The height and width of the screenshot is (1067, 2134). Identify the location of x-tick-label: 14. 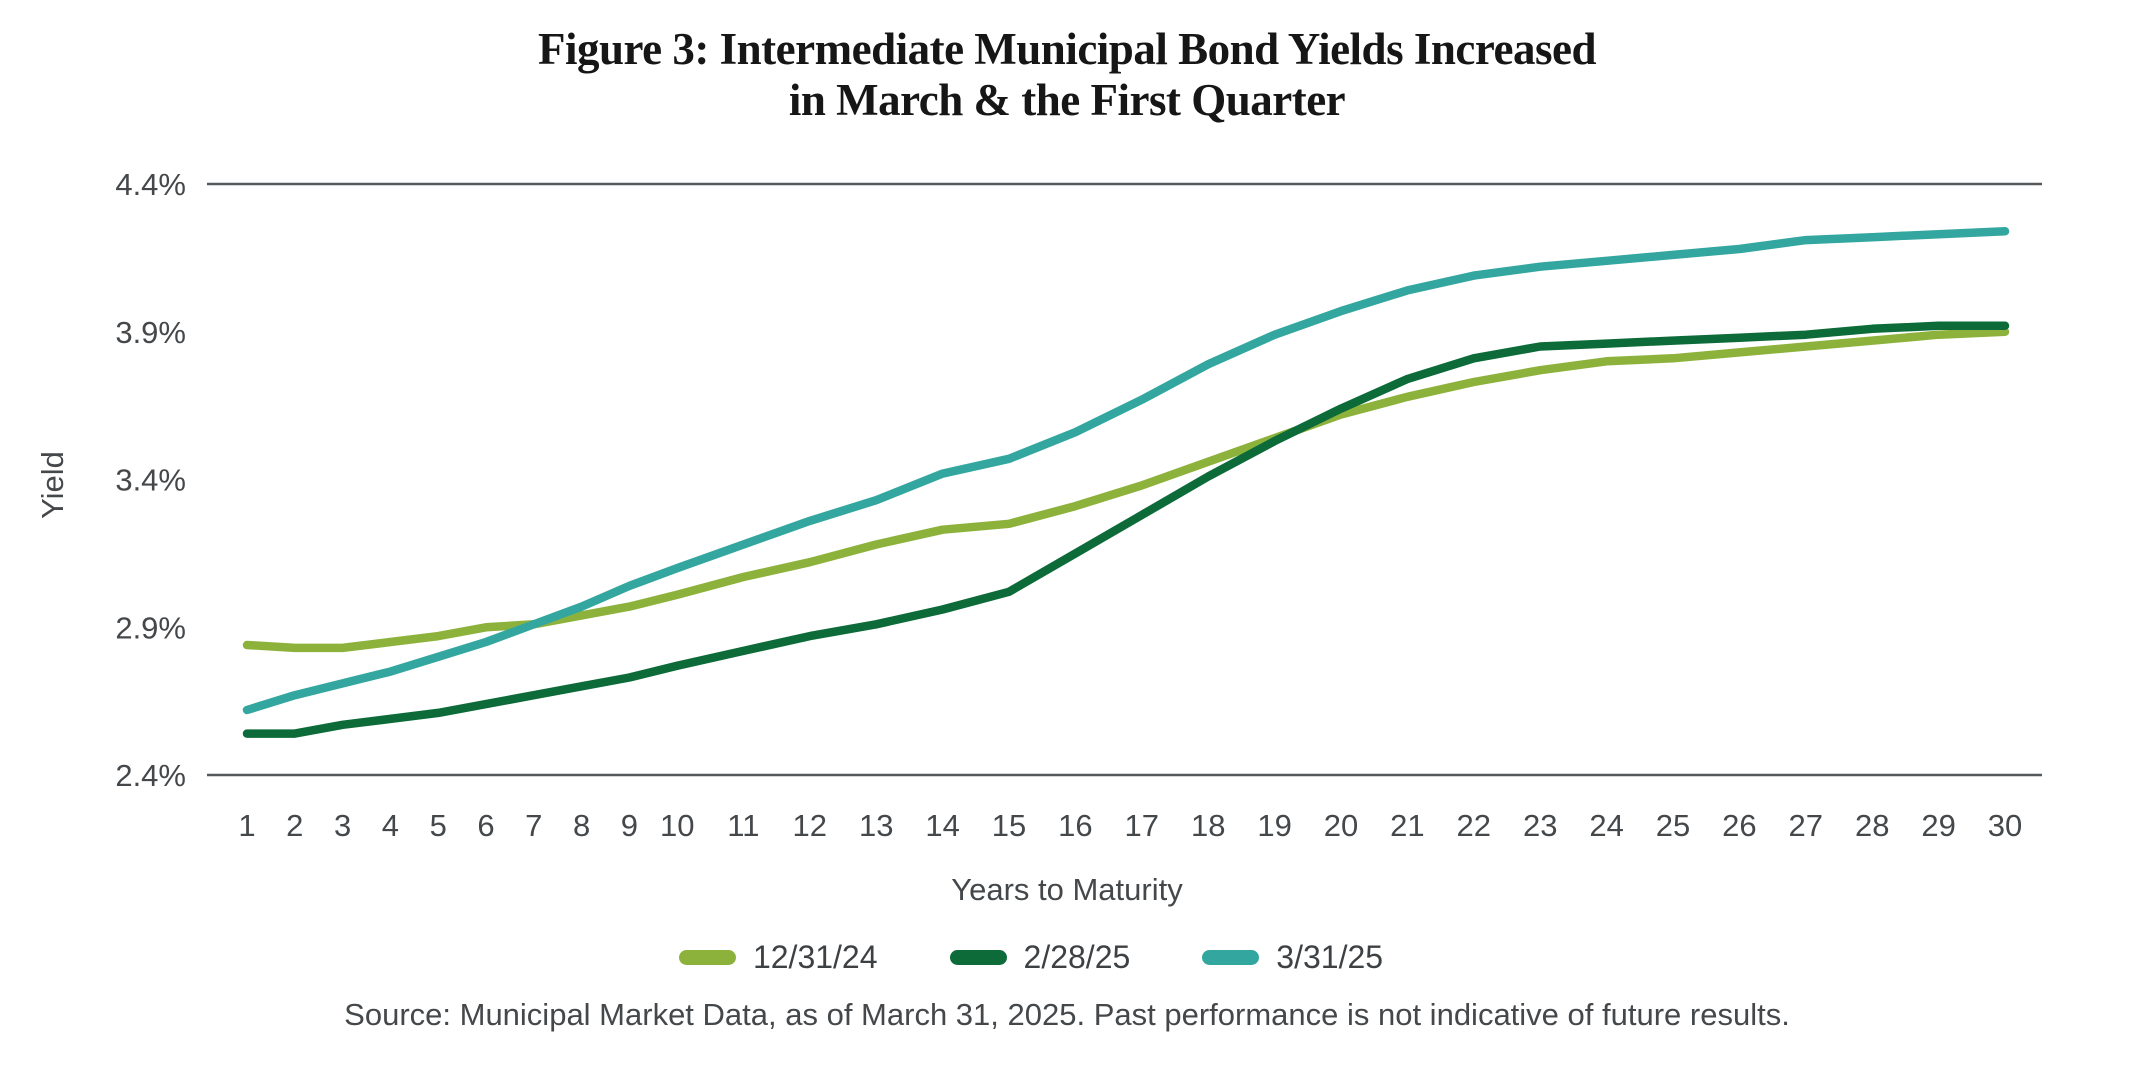
(942, 825).